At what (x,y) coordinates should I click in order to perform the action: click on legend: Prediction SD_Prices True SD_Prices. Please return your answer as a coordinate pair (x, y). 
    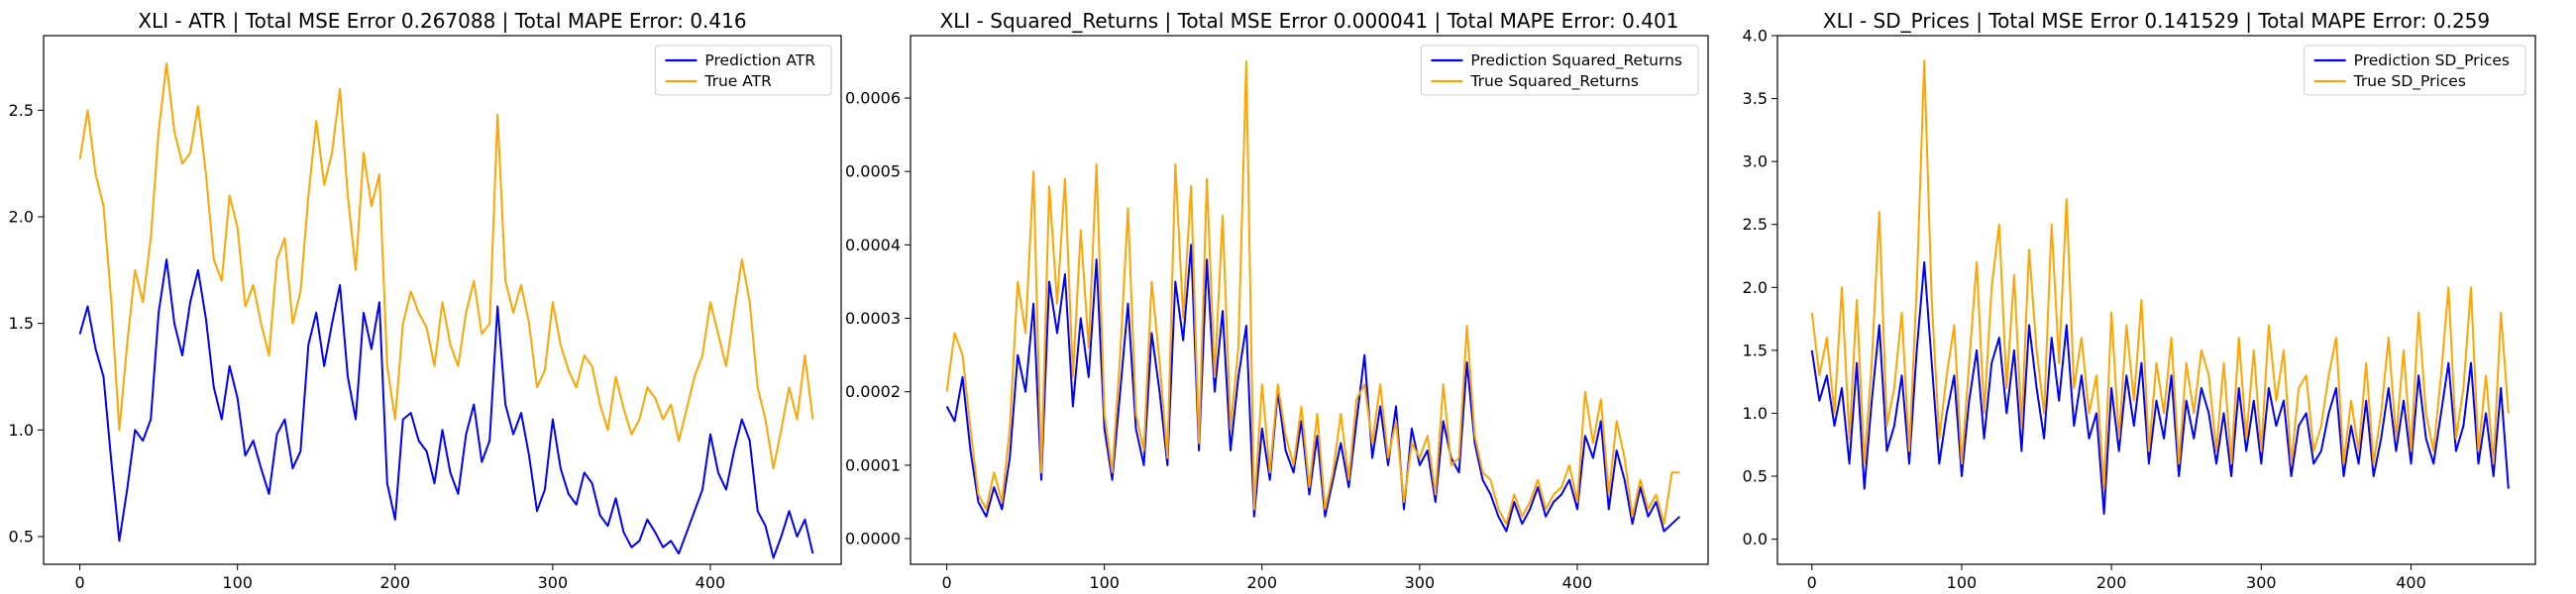
    Looking at the image, I should click on (2415, 70).